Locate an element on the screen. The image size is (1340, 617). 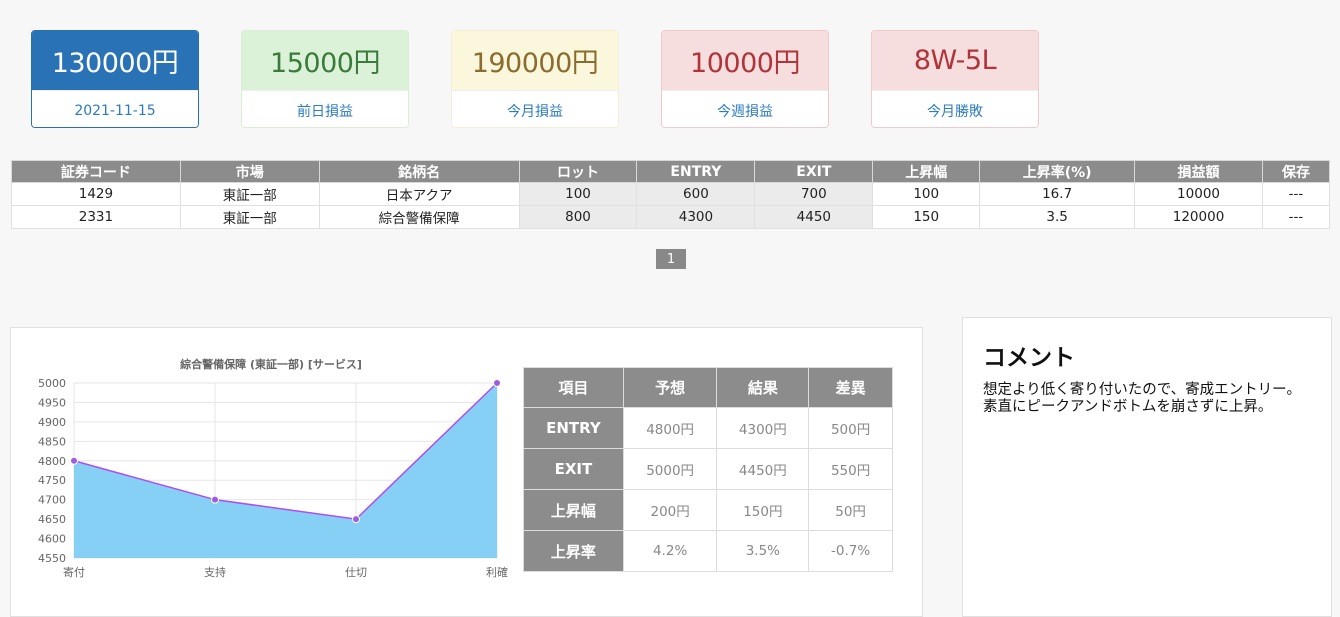
balance-card: 130000円 2021-11-15 is located at coordinates (115, 79).